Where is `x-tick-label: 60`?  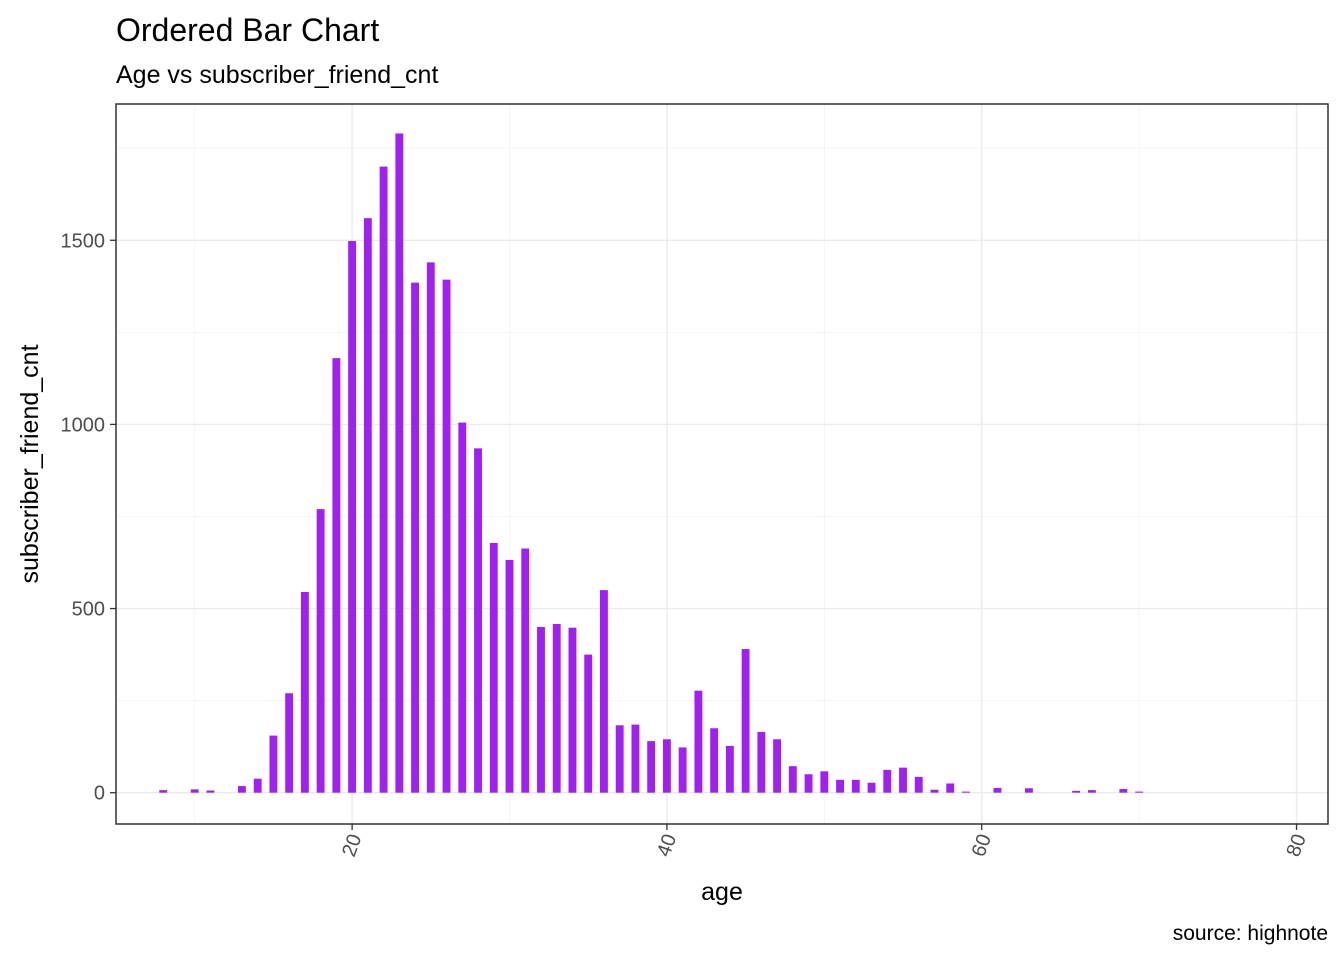
x-tick-label: 60 is located at coordinates (982, 845).